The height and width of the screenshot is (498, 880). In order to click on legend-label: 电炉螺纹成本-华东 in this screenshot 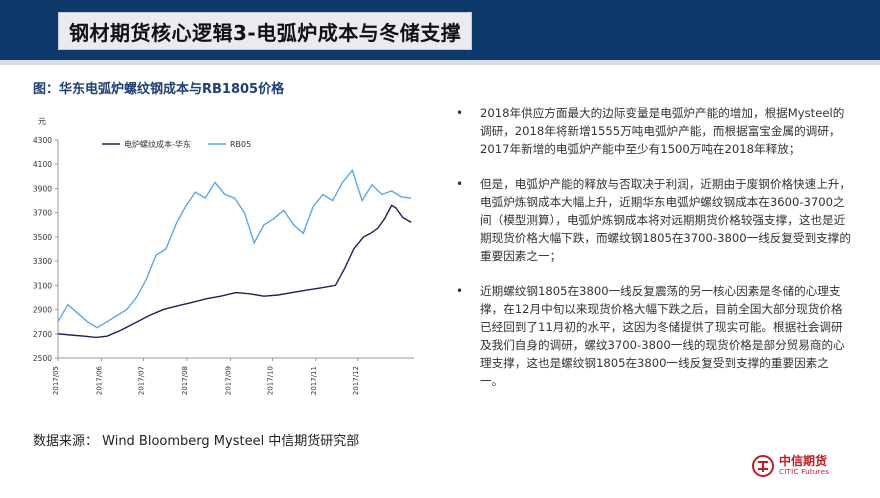, I will do `click(157, 144)`.